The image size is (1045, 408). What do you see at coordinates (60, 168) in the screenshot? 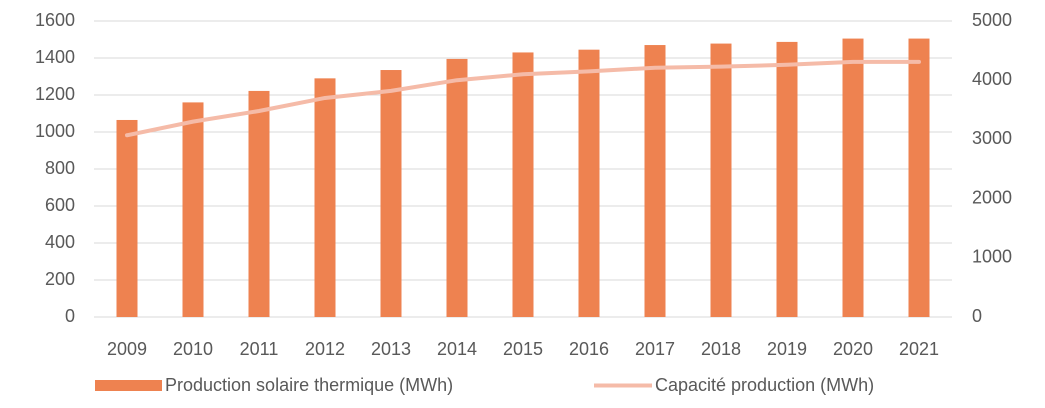
I see `y-tick-label: 800` at bounding box center [60, 168].